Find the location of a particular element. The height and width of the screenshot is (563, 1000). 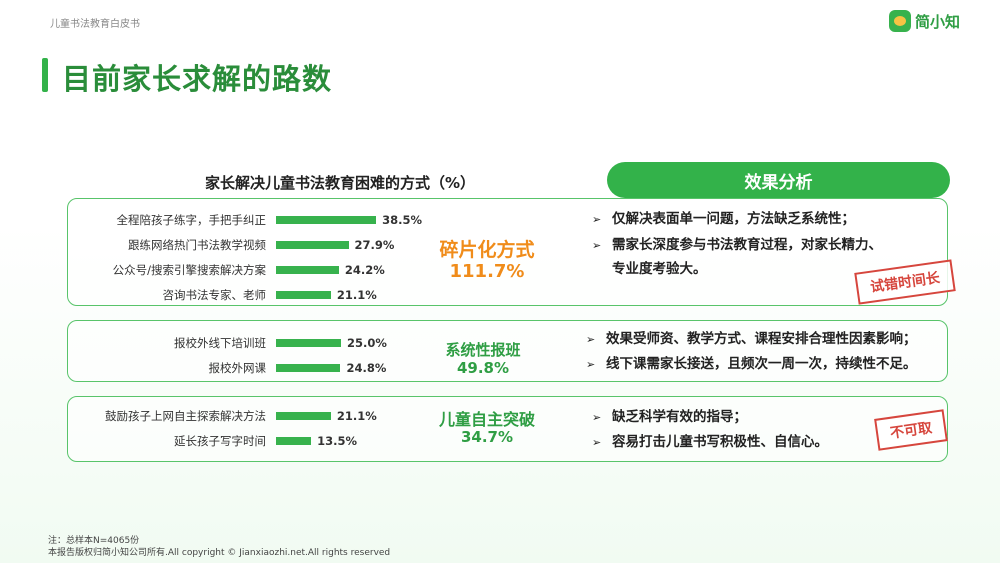

effect-point-text: 效果受师资、教学方式、课程安排合理性因素影响； is located at coordinates (761, 339).